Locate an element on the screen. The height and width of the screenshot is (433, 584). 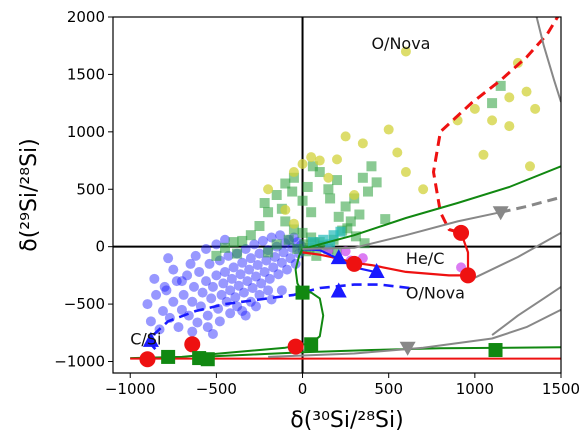
y-tick-label: 1000 is located at coordinates (86, 132).